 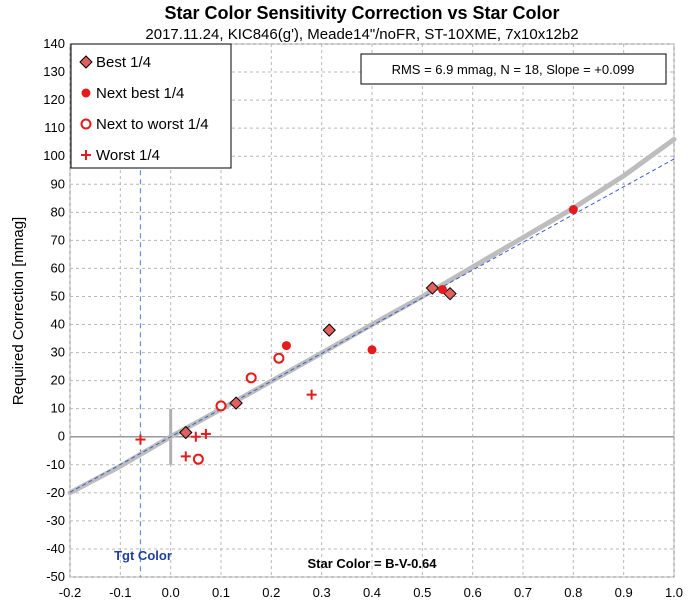 What do you see at coordinates (70, 592) in the screenshot?
I see `x-tick-label: -0.2` at bounding box center [70, 592].